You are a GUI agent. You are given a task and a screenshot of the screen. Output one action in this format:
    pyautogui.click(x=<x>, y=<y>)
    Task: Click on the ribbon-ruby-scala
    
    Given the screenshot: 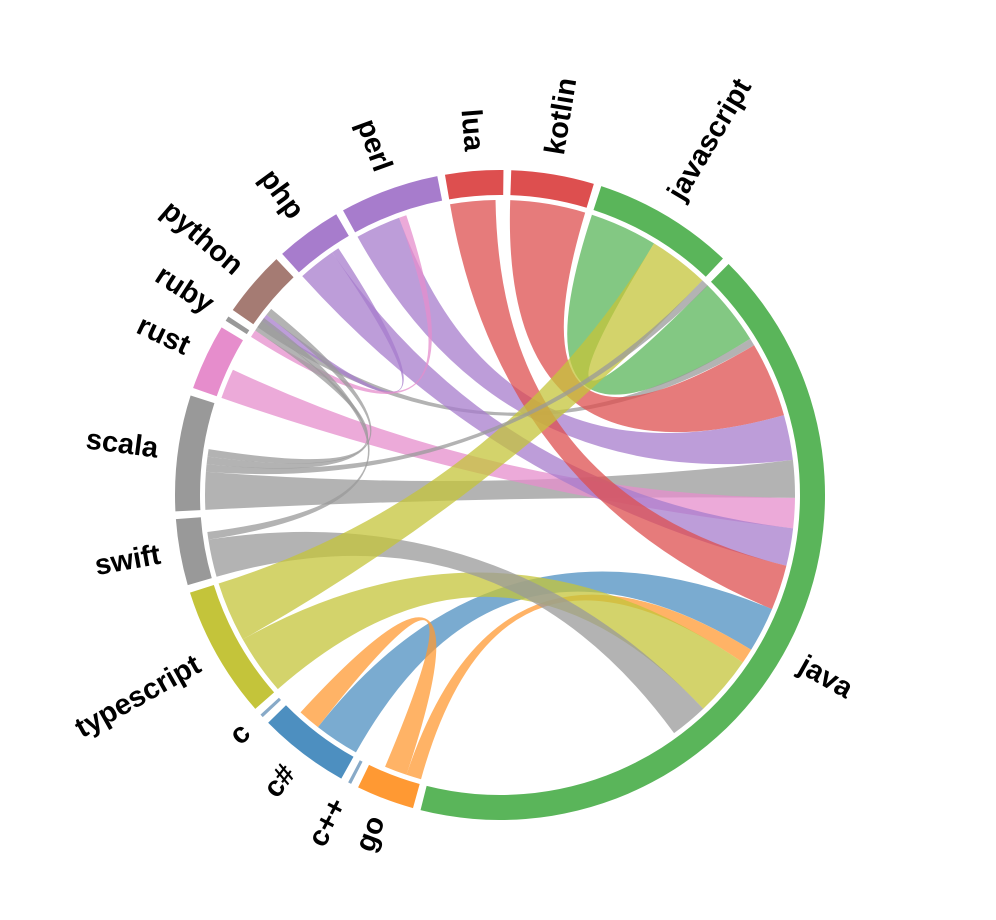 What is the action you would take?
    pyautogui.click(x=288, y=394)
    